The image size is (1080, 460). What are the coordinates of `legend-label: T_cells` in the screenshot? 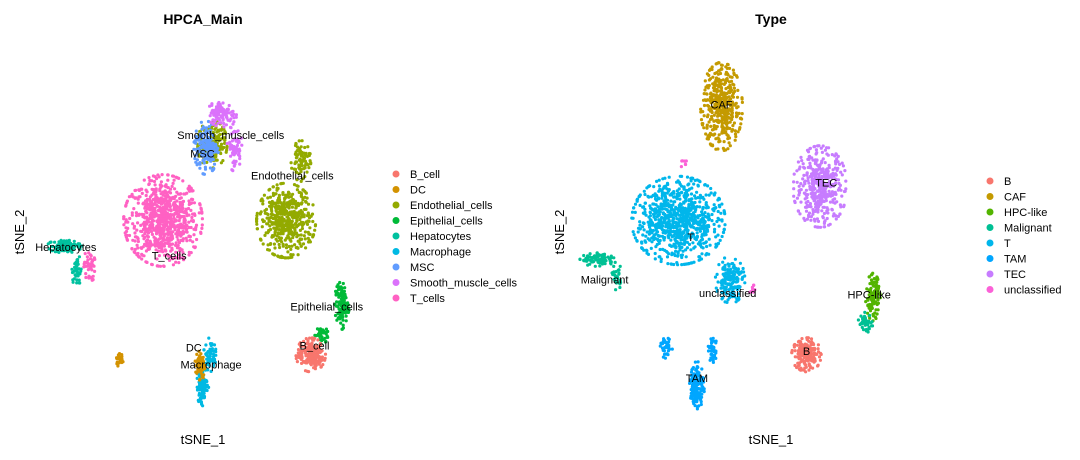 It's located at (427, 299).